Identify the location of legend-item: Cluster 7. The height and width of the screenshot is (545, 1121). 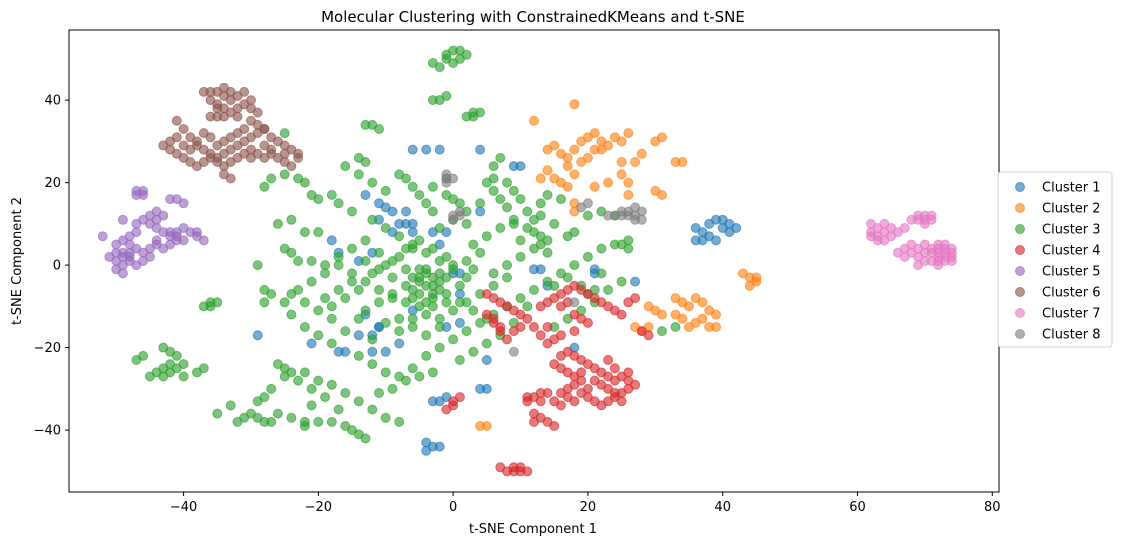
(1058, 314).